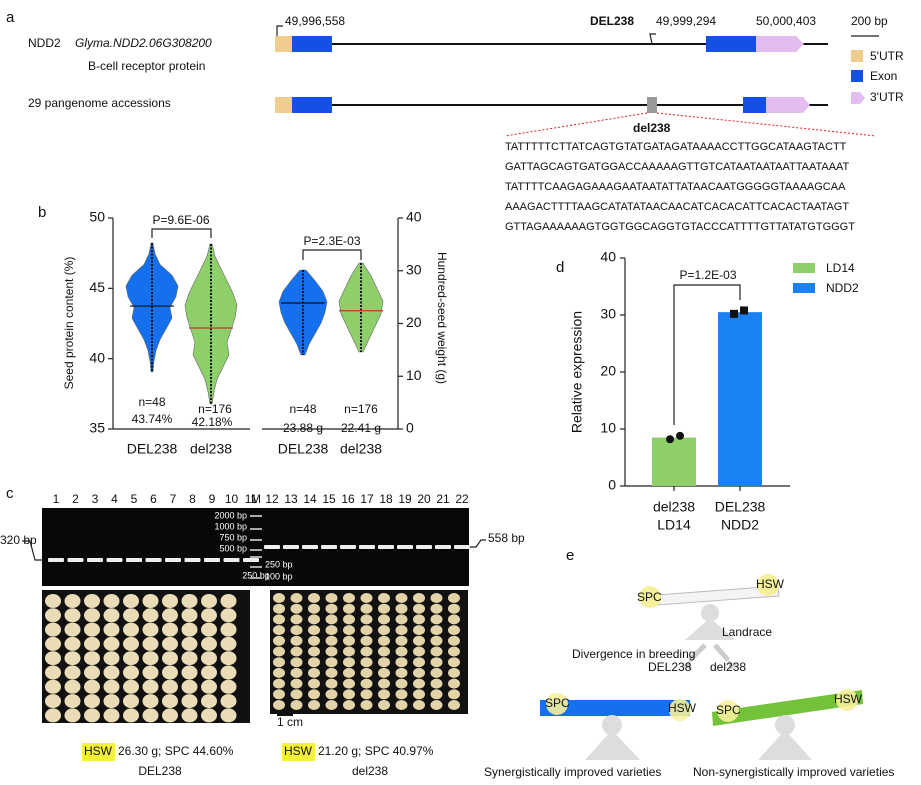  What do you see at coordinates (414, 269) in the screenshot?
I see `y2-tick-label: 30` at bounding box center [414, 269].